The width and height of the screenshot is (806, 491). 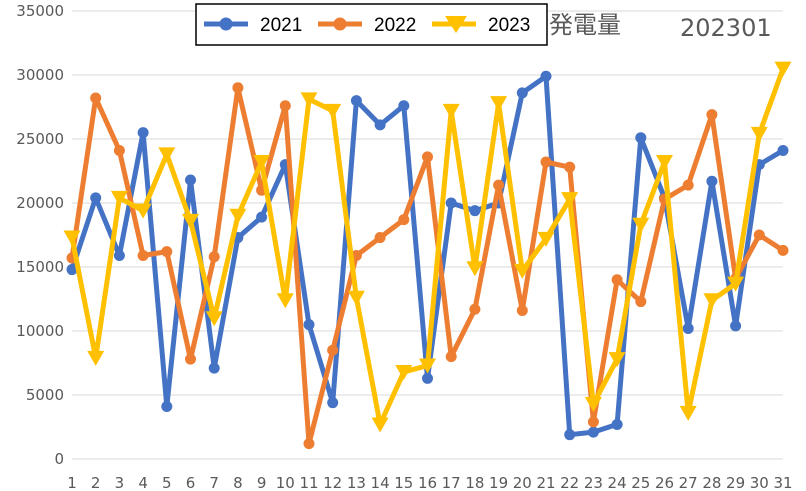 What do you see at coordinates (474, 482) in the screenshot?
I see `x-tick-label: 18` at bounding box center [474, 482].